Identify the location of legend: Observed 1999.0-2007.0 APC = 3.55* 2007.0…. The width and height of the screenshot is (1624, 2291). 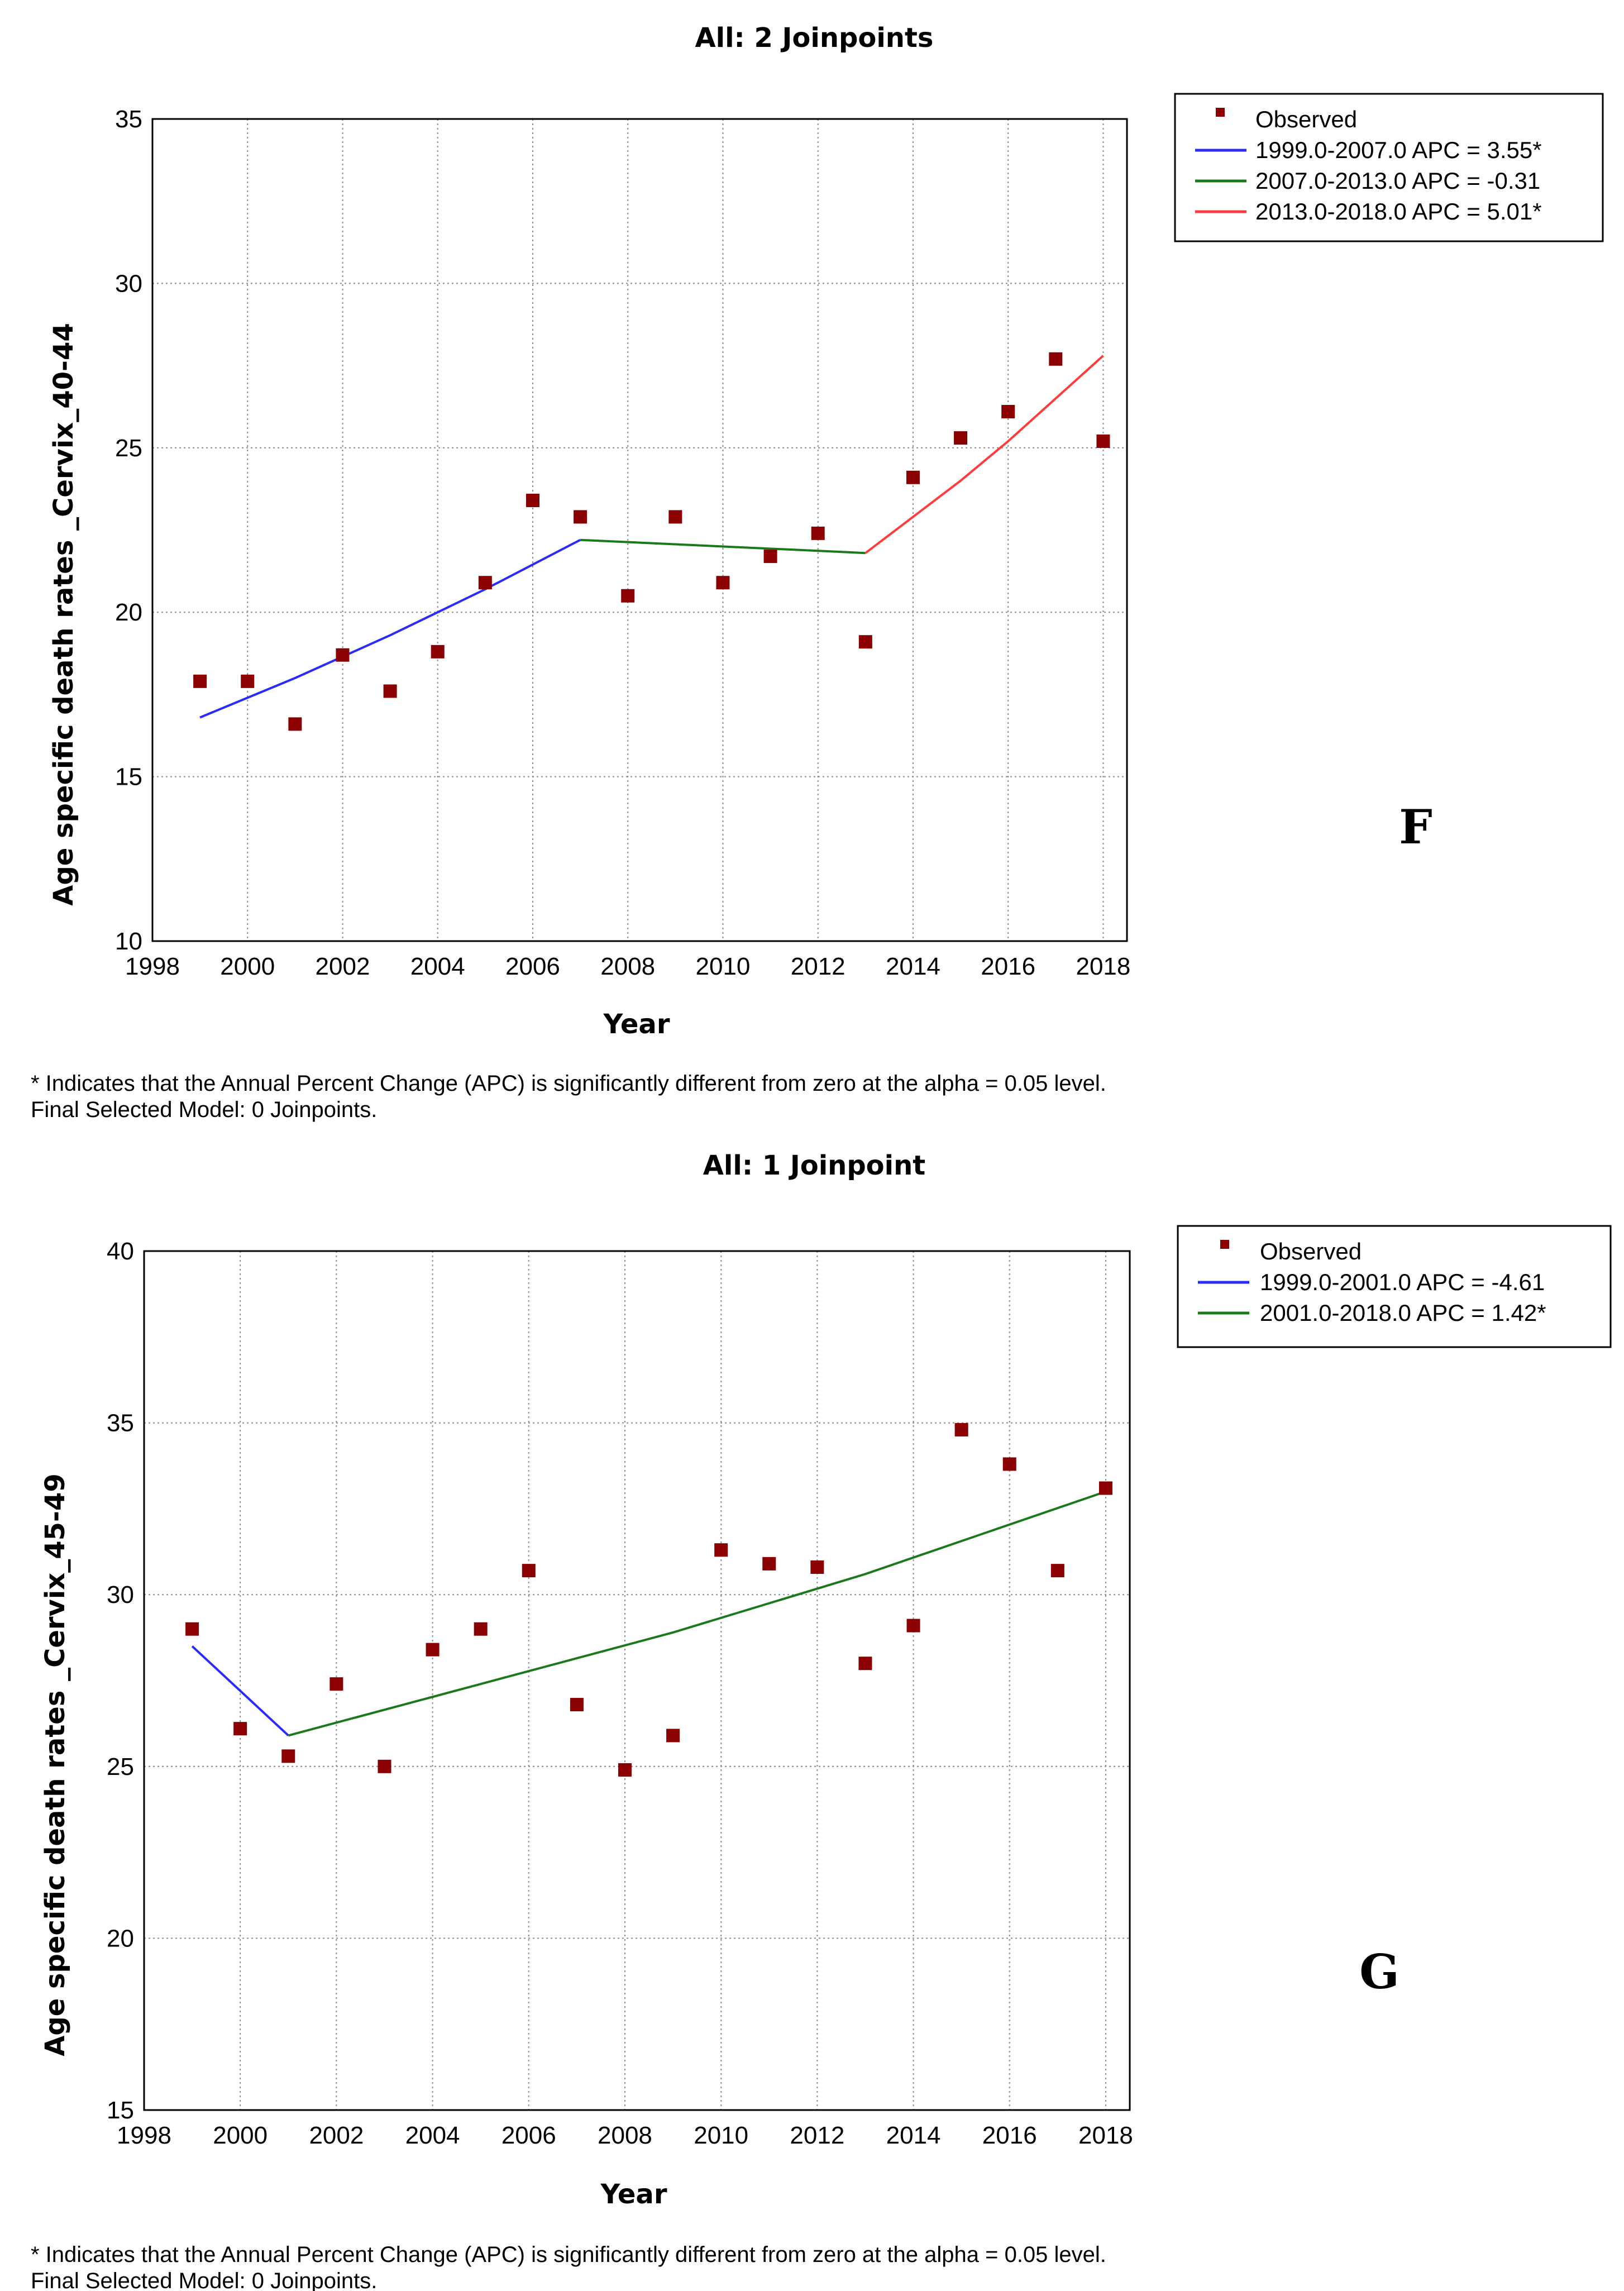
(1389, 167).